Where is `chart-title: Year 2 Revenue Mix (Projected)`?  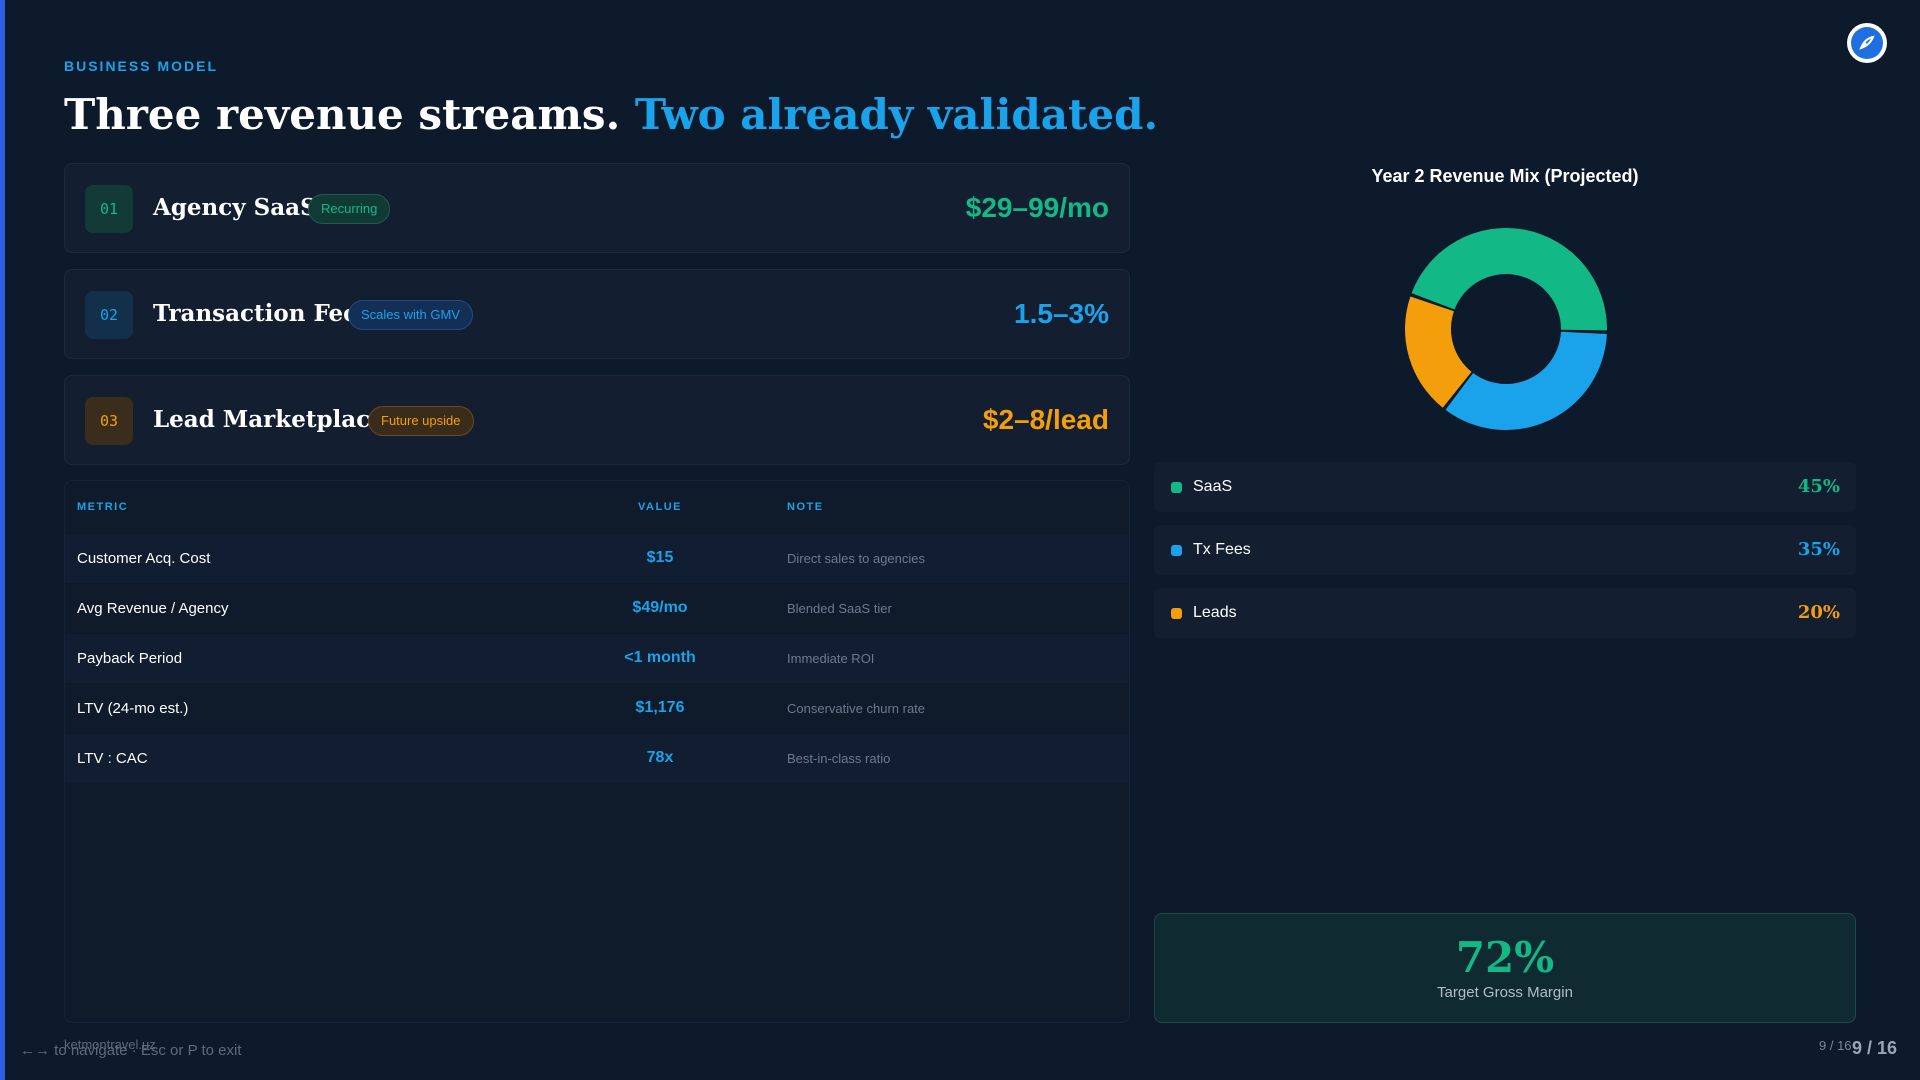 chart-title: Year 2 Revenue Mix (Projected) is located at coordinates (1505, 176).